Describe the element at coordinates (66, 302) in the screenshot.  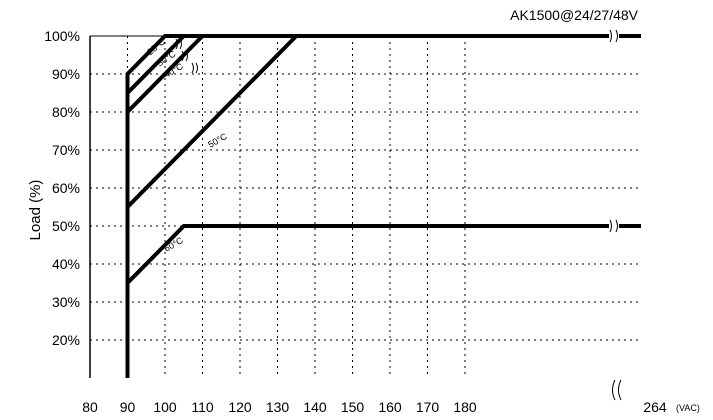
I see `y-tick-label: 30%` at that location.